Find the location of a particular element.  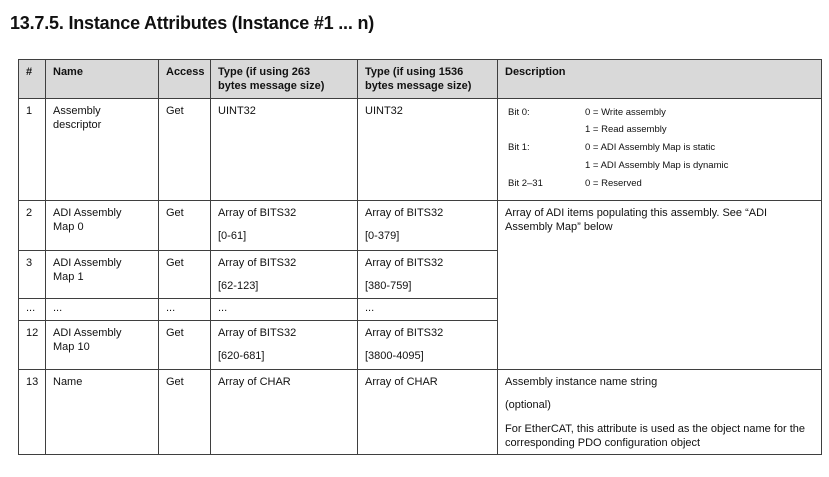

cell-num: 1 is located at coordinates (32, 149).